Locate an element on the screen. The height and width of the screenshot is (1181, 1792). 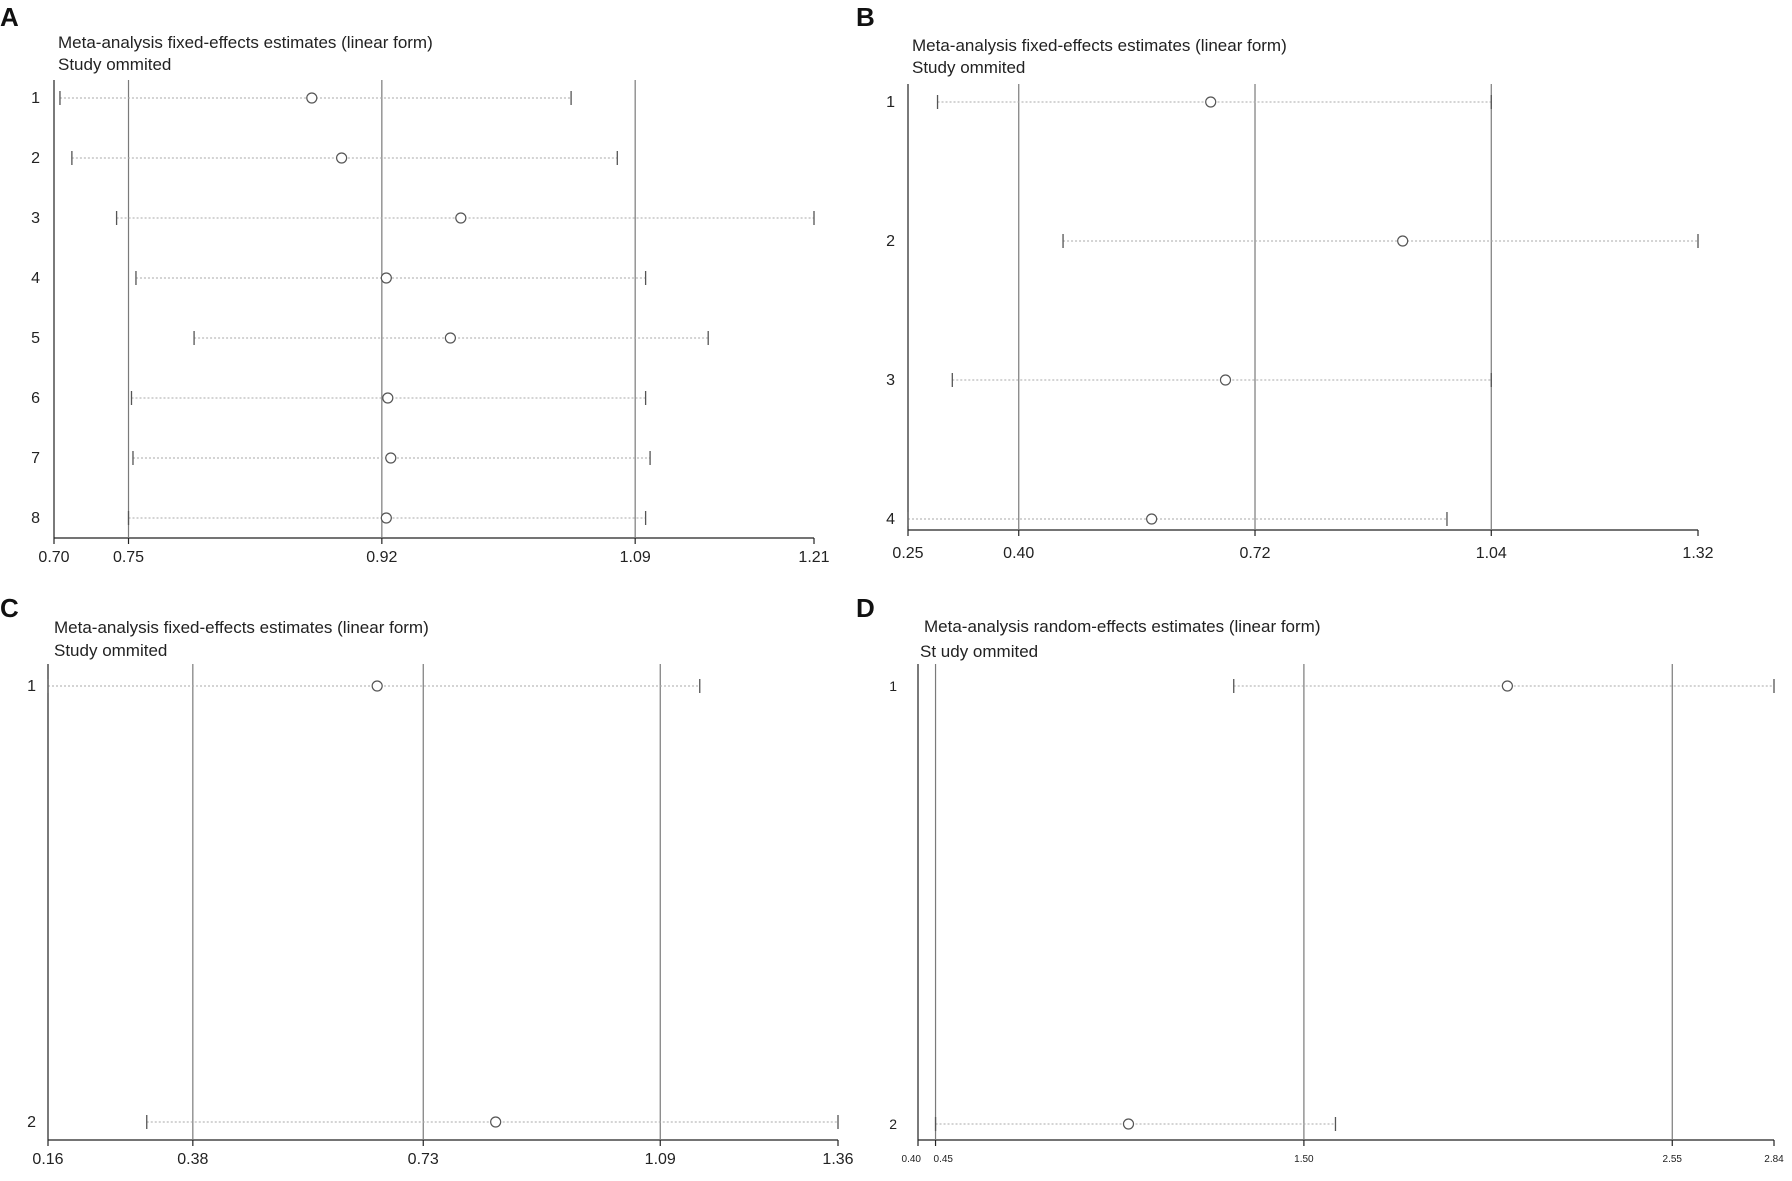
x-tick-label: 1.21 is located at coordinates (813, 557).